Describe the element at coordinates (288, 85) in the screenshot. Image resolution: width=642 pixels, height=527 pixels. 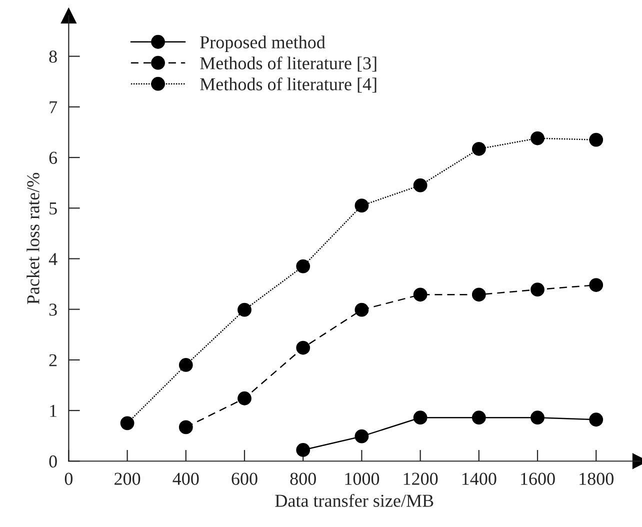
I see `legend-label: Methods of literature [4]` at that location.